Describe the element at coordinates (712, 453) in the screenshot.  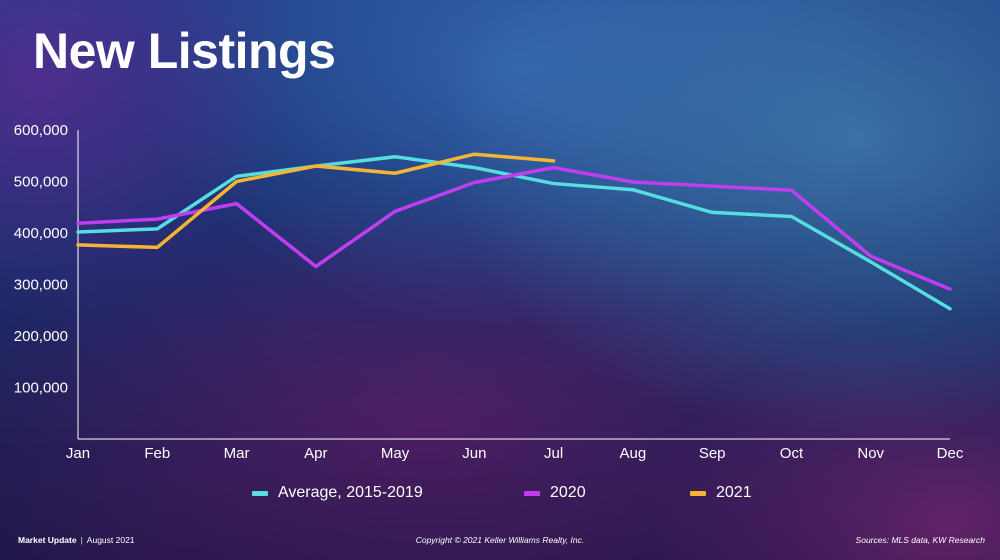
I see `x-tick-label: Sep` at that location.